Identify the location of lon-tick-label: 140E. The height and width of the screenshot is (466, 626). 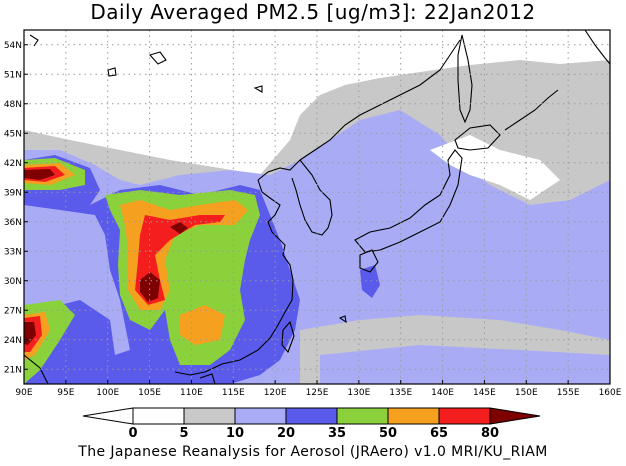
(442, 393).